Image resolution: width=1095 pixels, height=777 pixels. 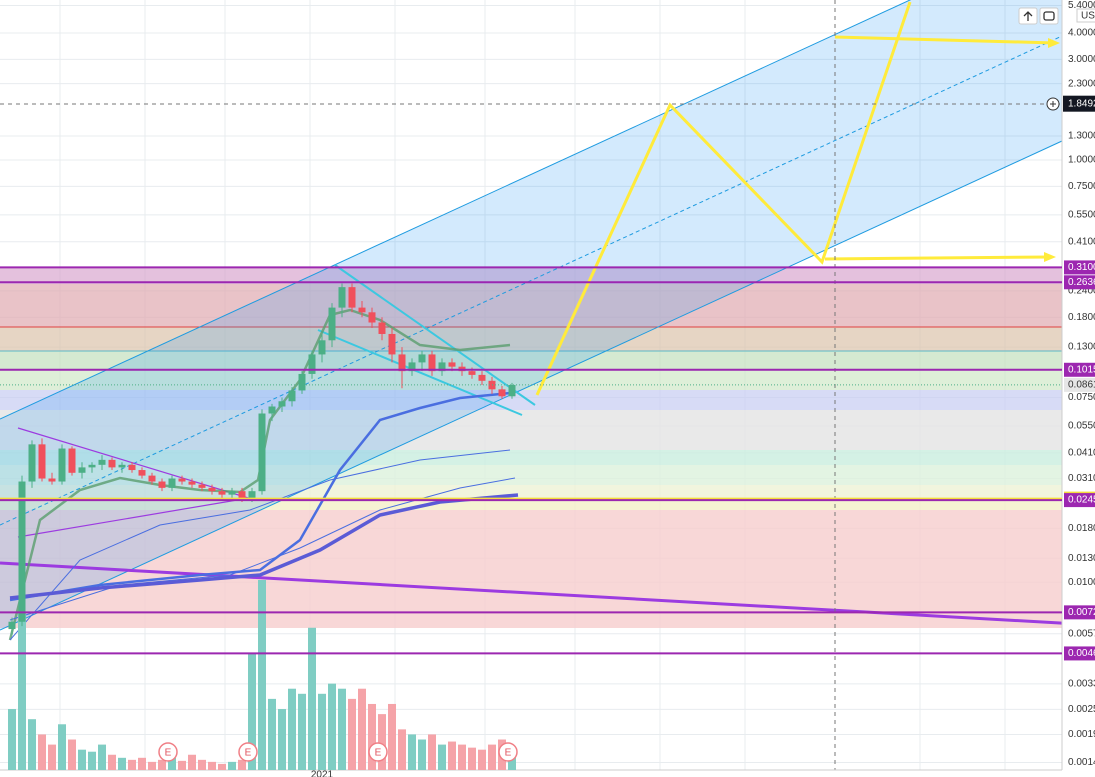 I want to click on y-tick-label: 0.0014, so click(x=1081, y=762).